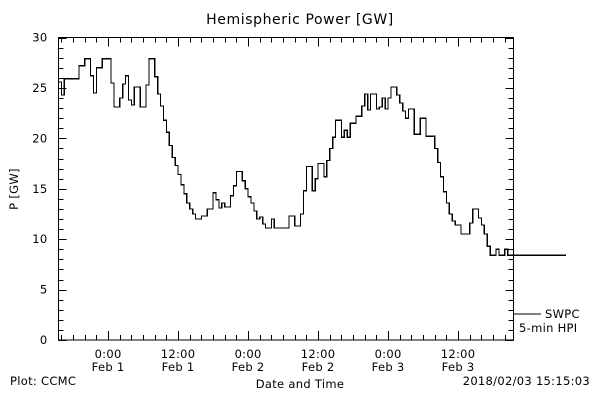 Image resolution: width=600 pixels, height=400 pixels. Describe the element at coordinates (14, 189) in the screenshot. I see `y-axis-label: P [GW]` at that location.